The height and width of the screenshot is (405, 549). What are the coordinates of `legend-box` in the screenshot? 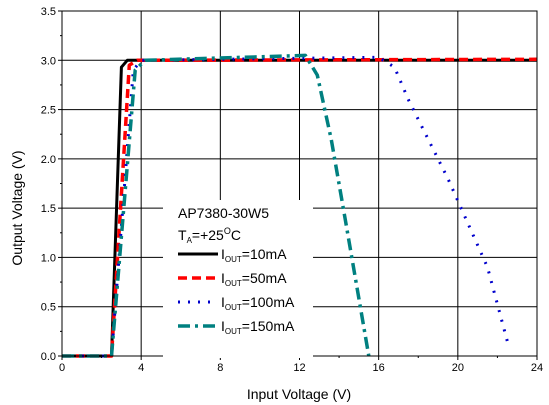 It's located at (238, 279).